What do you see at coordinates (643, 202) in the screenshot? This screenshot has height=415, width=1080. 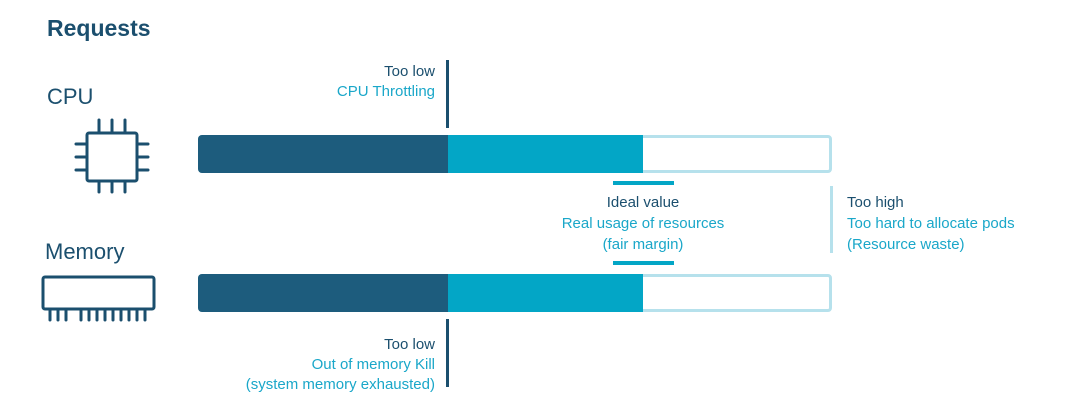 I see `ideal-heading: Ideal value` at bounding box center [643, 202].